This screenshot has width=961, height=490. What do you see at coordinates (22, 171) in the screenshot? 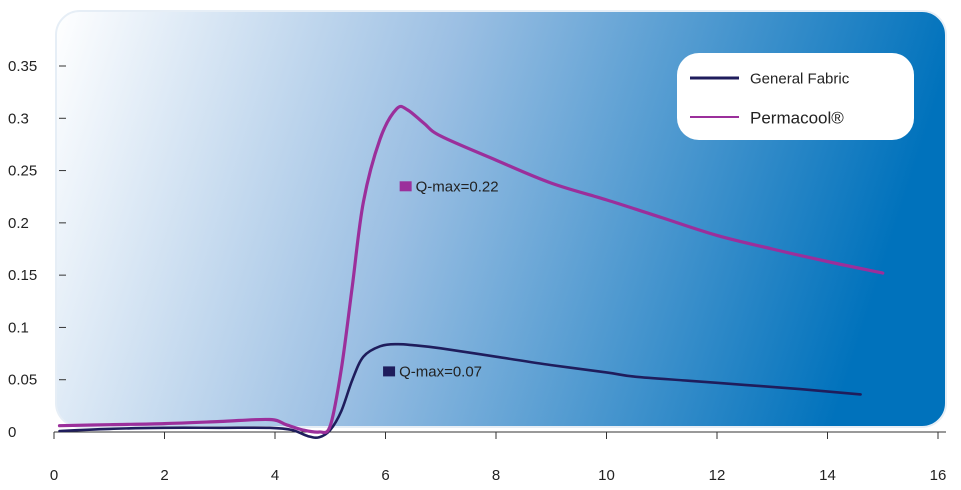
I see `y-tick-label: 0.25` at bounding box center [22, 171].